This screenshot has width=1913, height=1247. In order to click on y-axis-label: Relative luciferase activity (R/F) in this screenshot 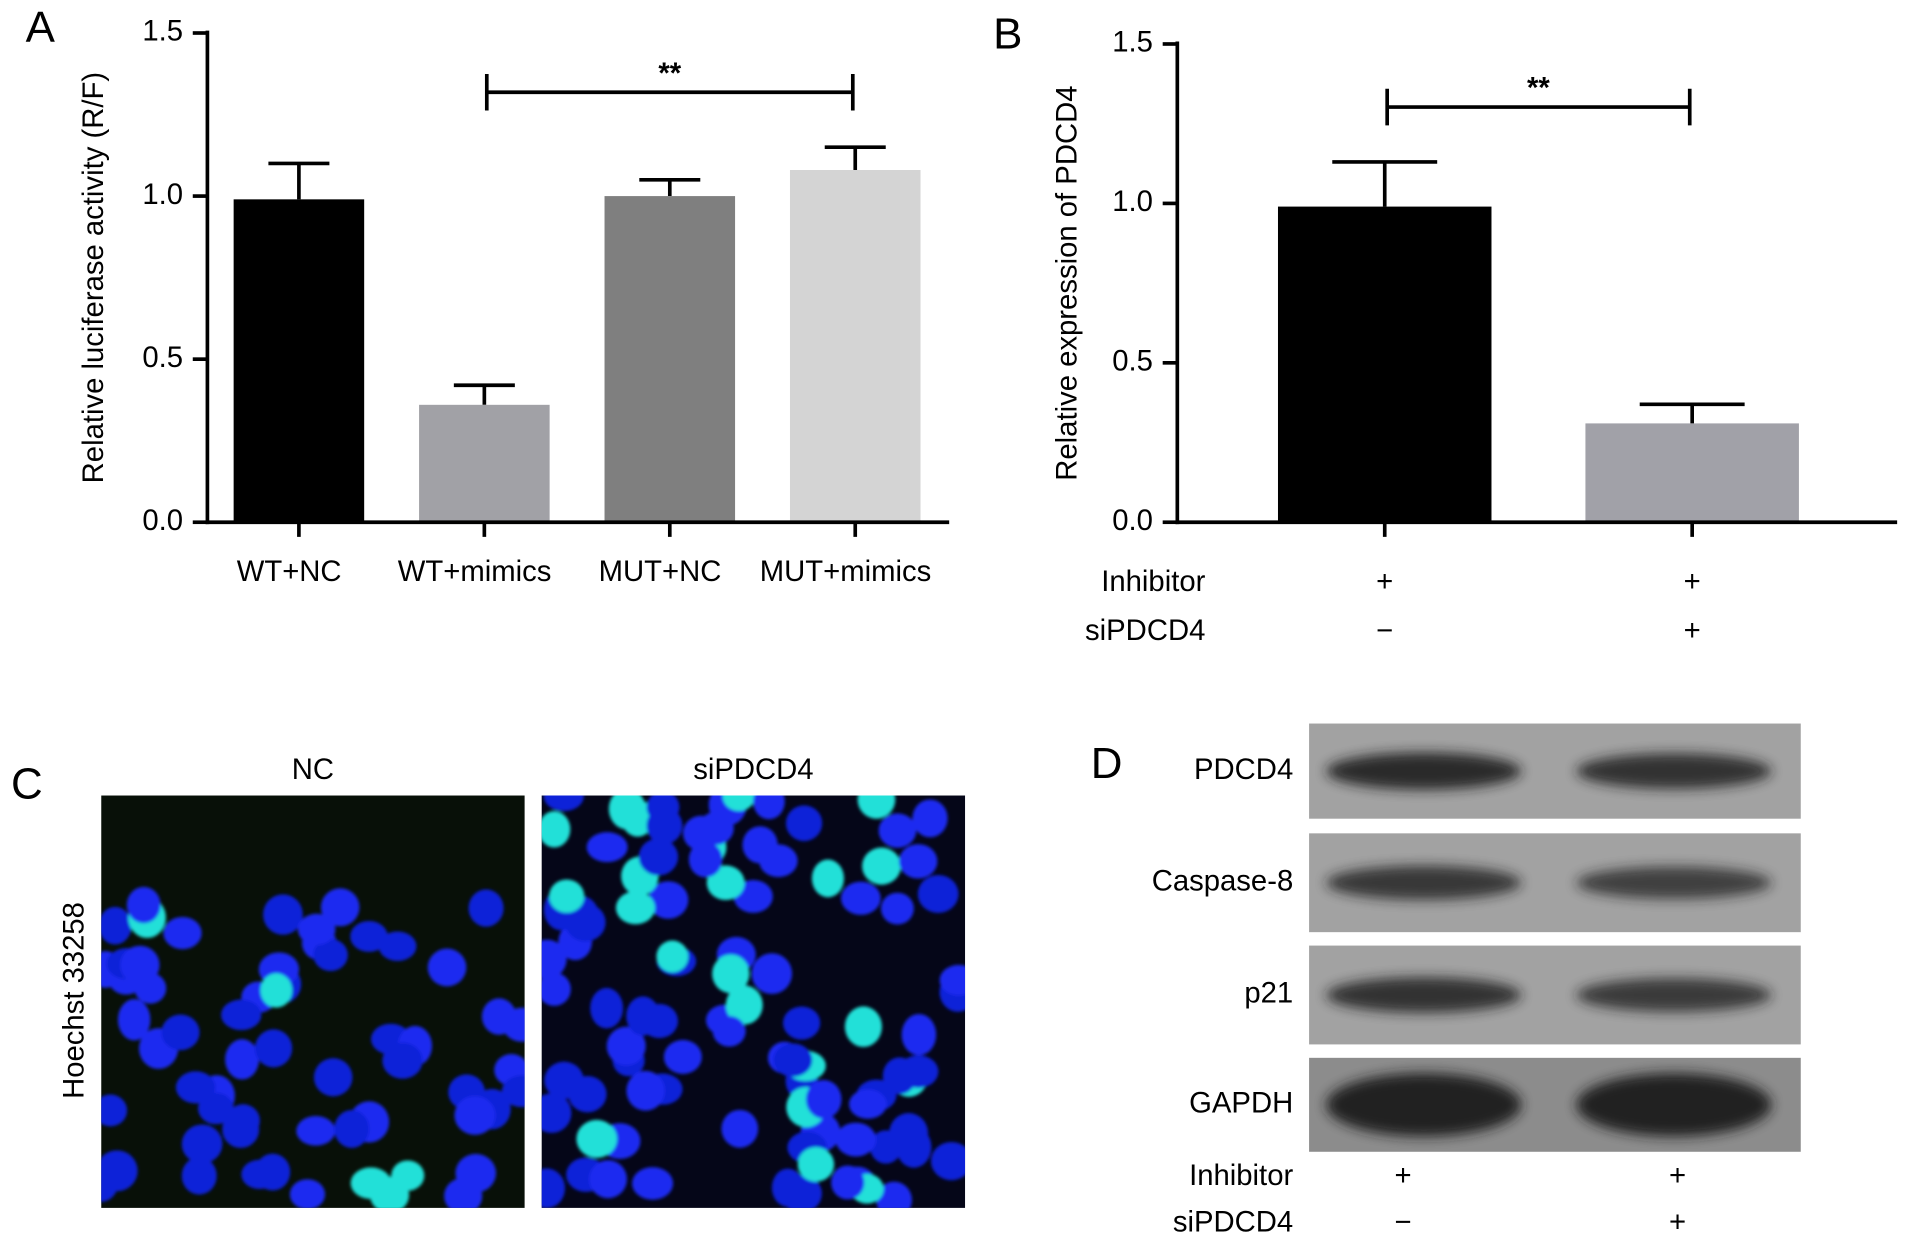, I will do `click(93, 277)`.